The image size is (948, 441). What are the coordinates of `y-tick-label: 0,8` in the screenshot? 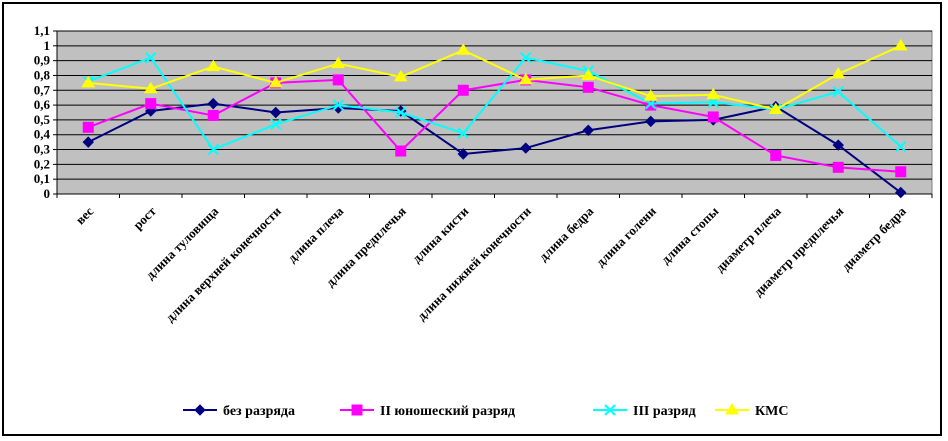 It's located at (42, 74).